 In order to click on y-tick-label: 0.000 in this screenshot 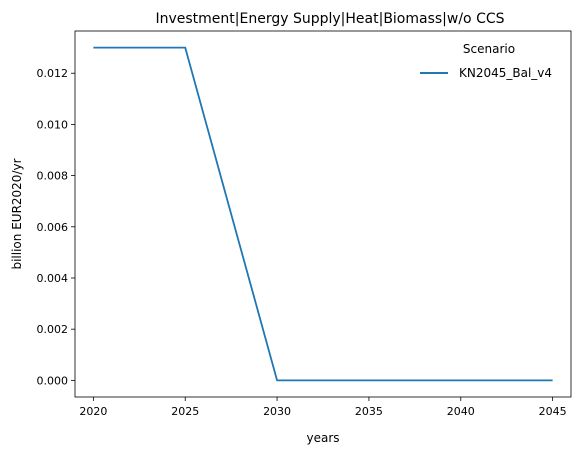, I will do `click(53, 380)`.